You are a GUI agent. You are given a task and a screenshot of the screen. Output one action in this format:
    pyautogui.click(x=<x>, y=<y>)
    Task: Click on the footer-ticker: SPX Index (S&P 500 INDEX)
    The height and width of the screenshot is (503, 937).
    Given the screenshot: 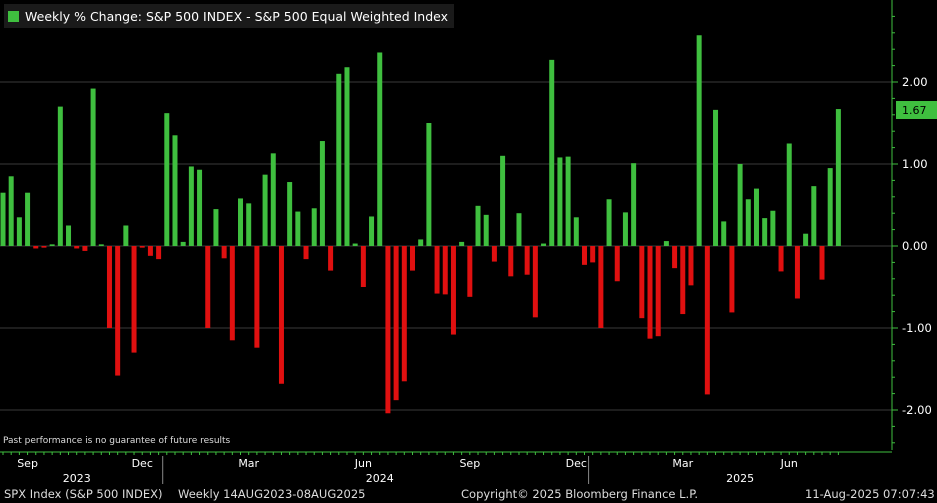 What is the action you would take?
    pyautogui.click(x=83, y=494)
    